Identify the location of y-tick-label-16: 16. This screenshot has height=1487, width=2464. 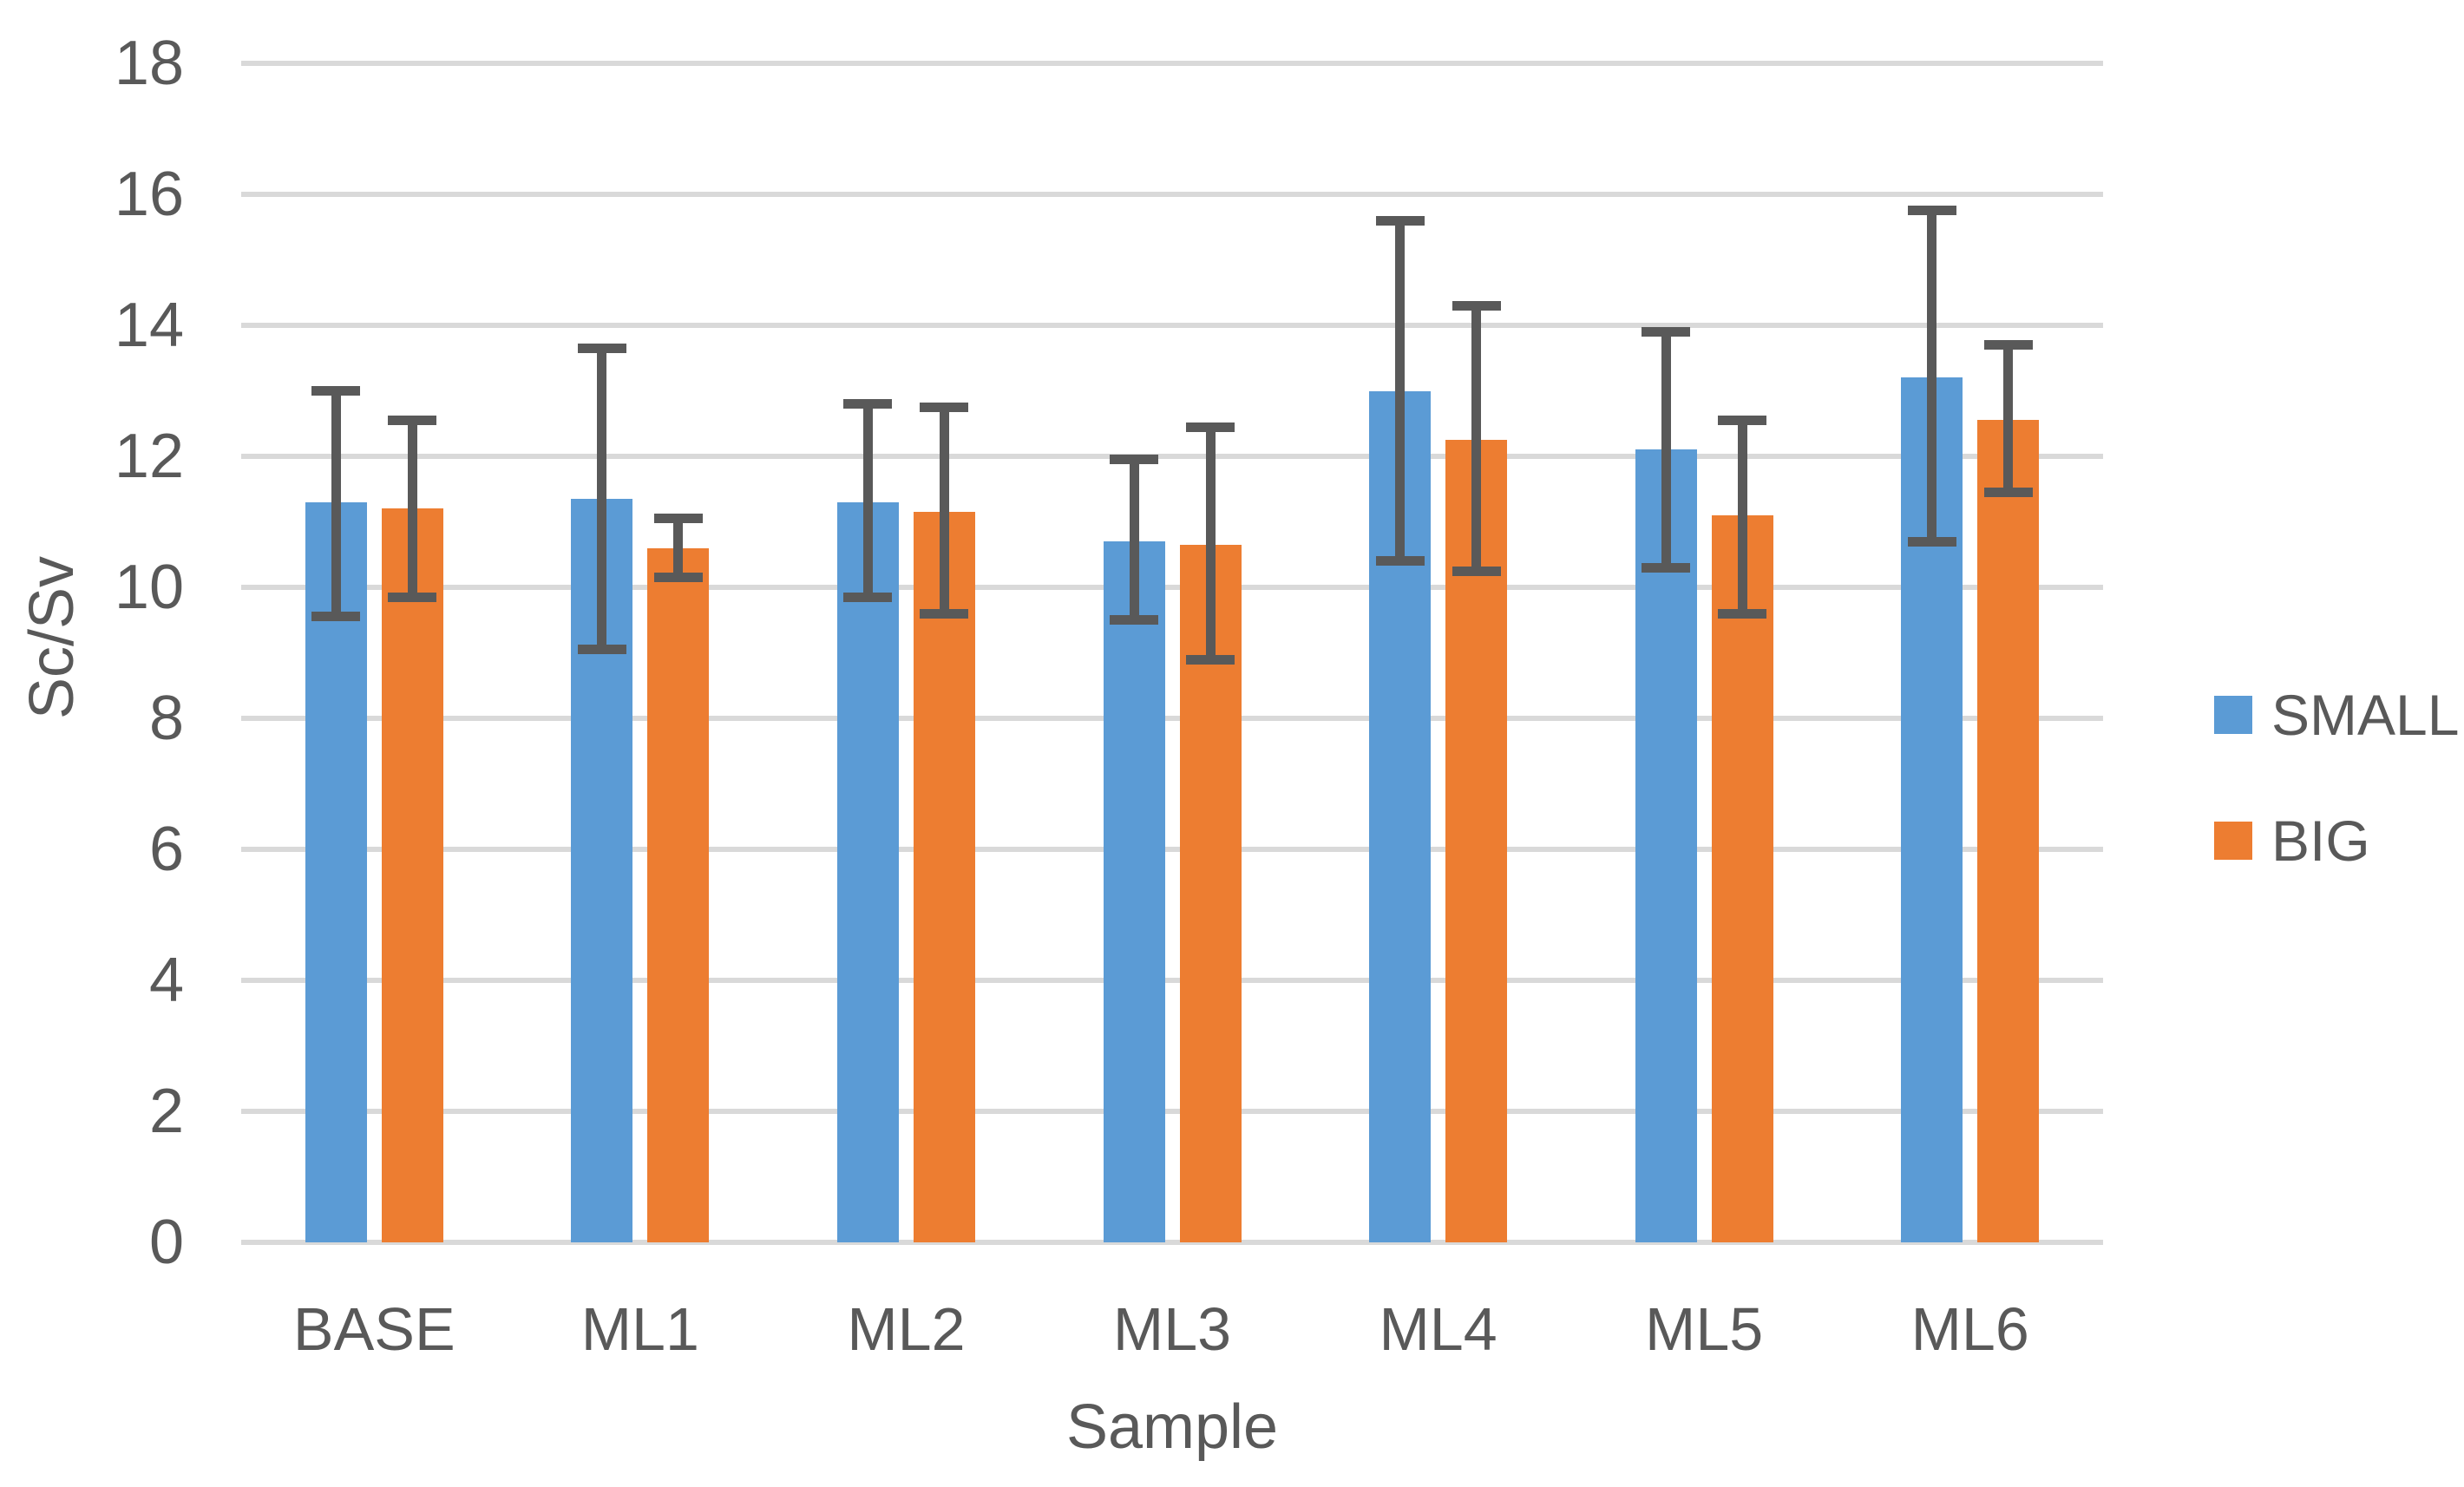
(149, 194).